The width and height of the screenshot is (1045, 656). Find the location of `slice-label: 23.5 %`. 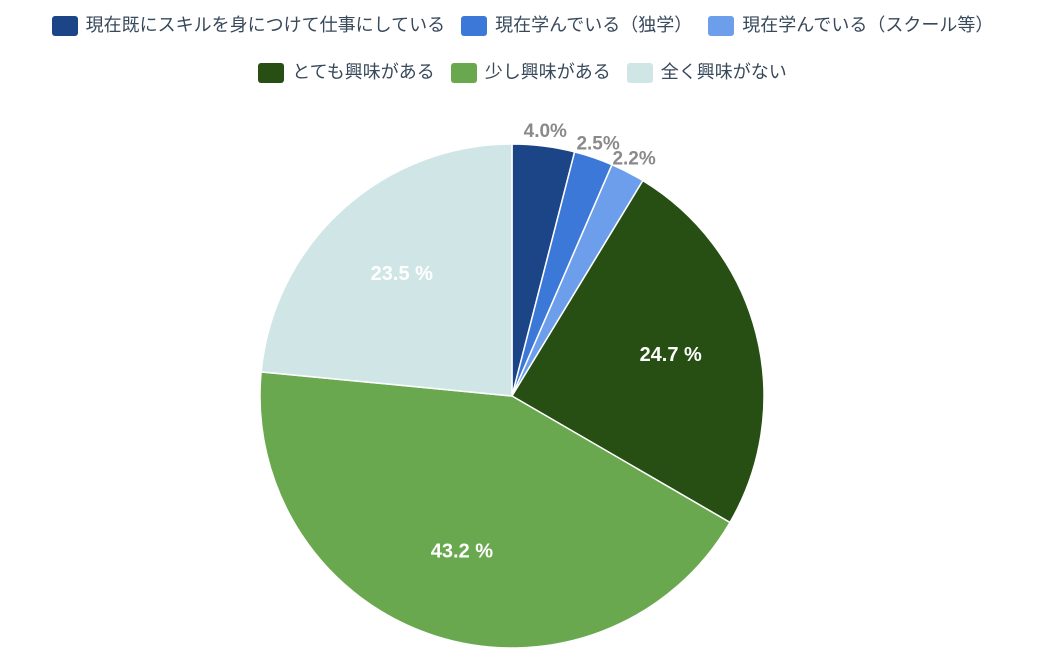

slice-label: 23.5 % is located at coordinates (402, 274).